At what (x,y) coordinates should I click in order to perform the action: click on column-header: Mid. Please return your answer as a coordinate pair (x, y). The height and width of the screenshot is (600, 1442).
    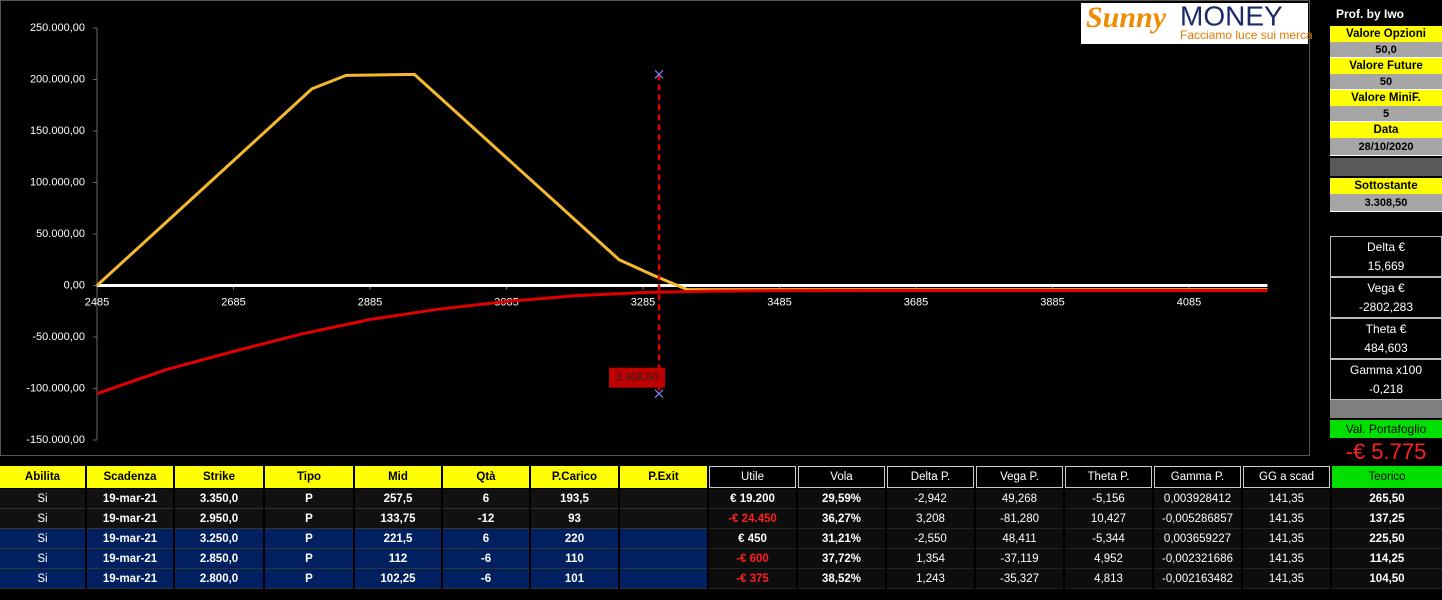
    Looking at the image, I should click on (398, 477).